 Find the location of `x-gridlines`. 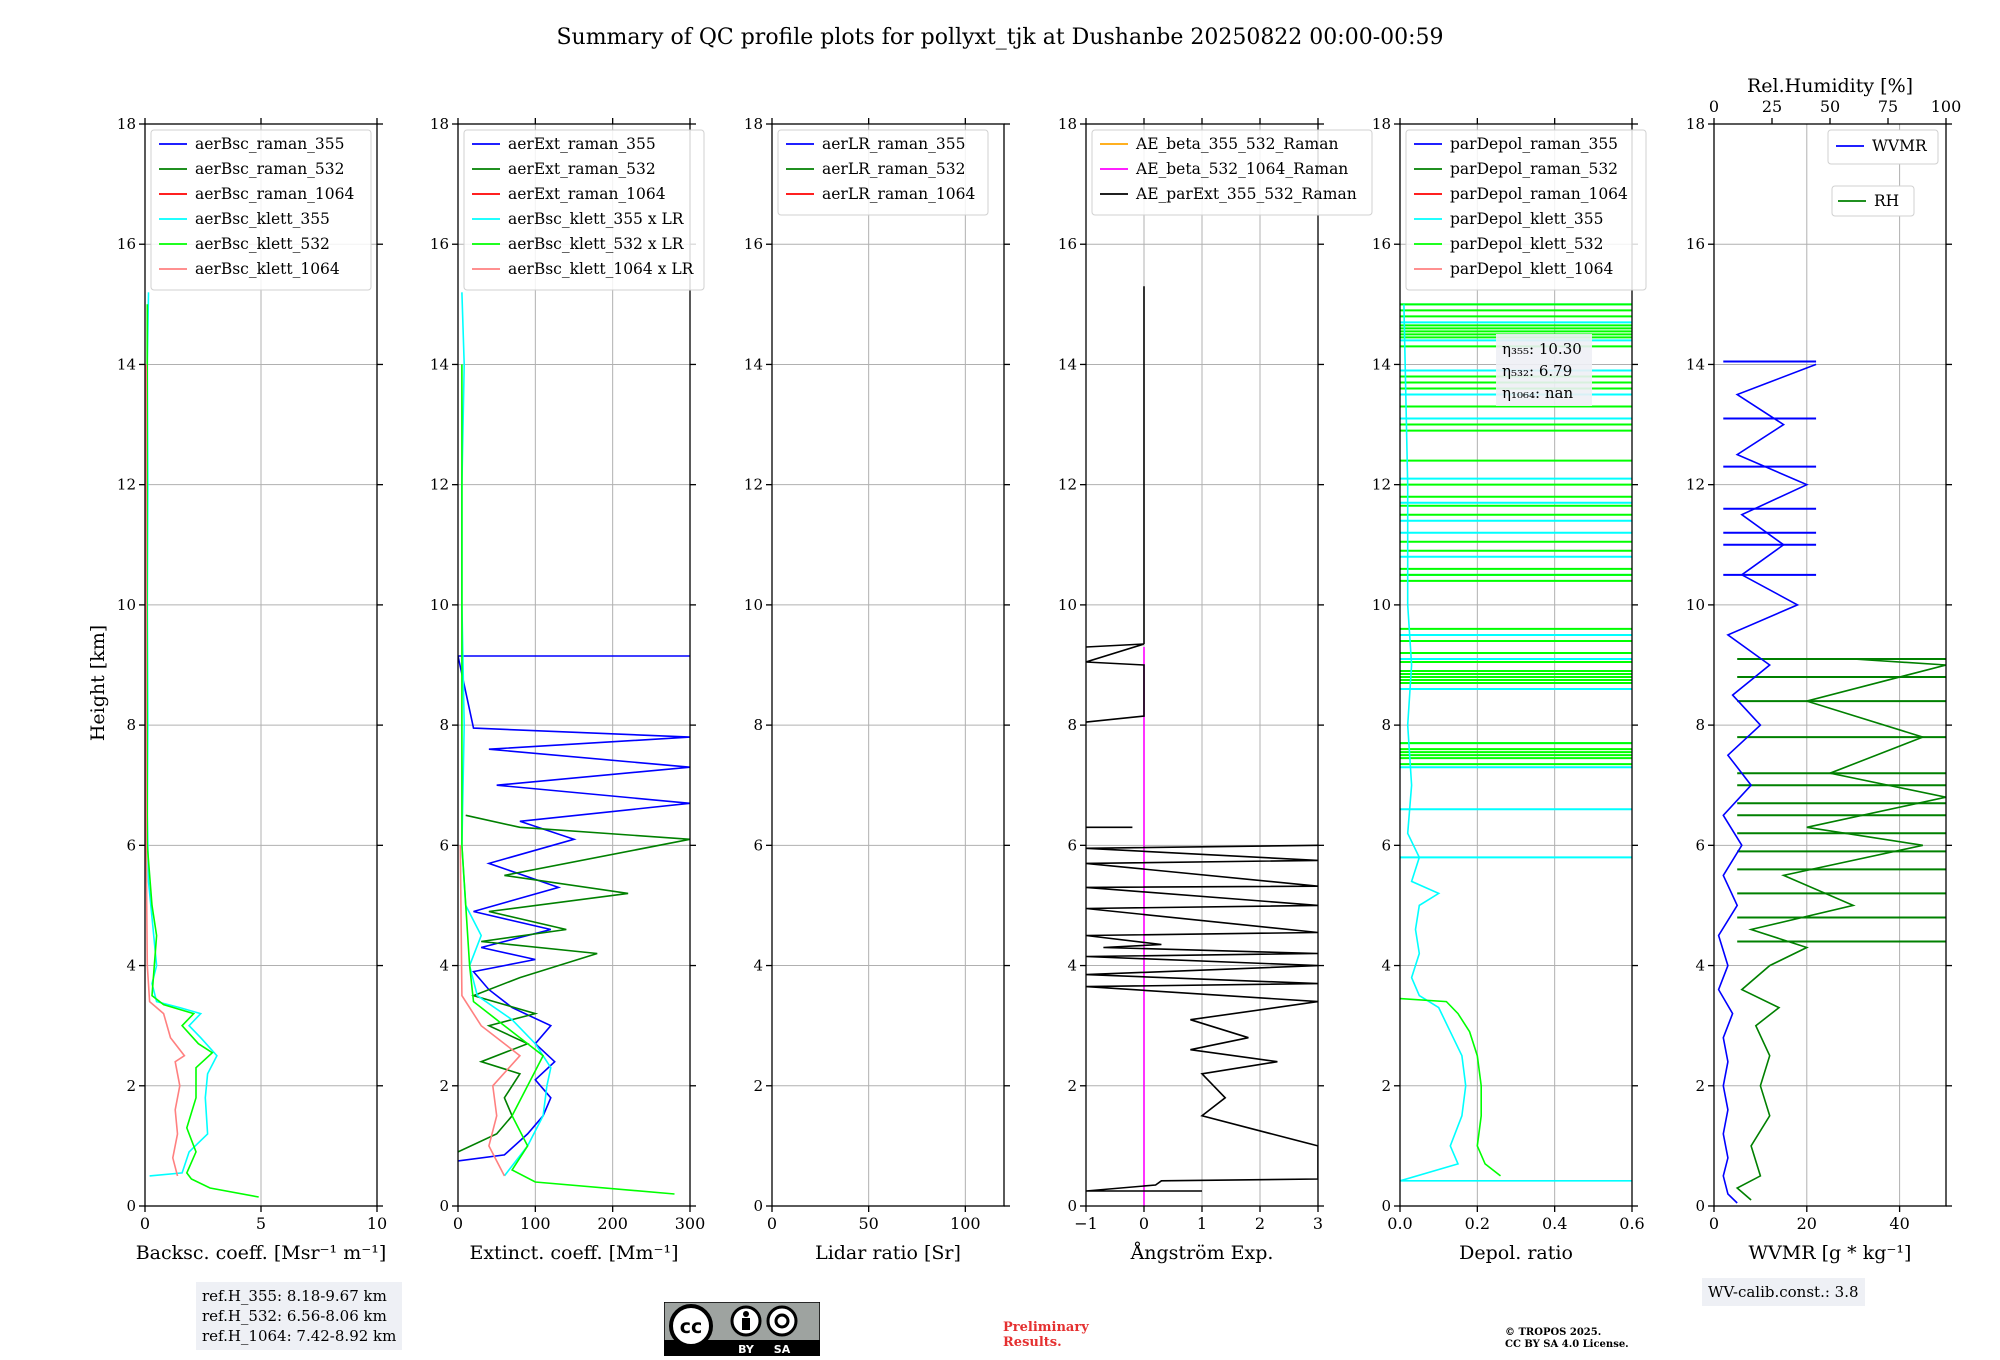

x-gridlines is located at coordinates (868, 665).